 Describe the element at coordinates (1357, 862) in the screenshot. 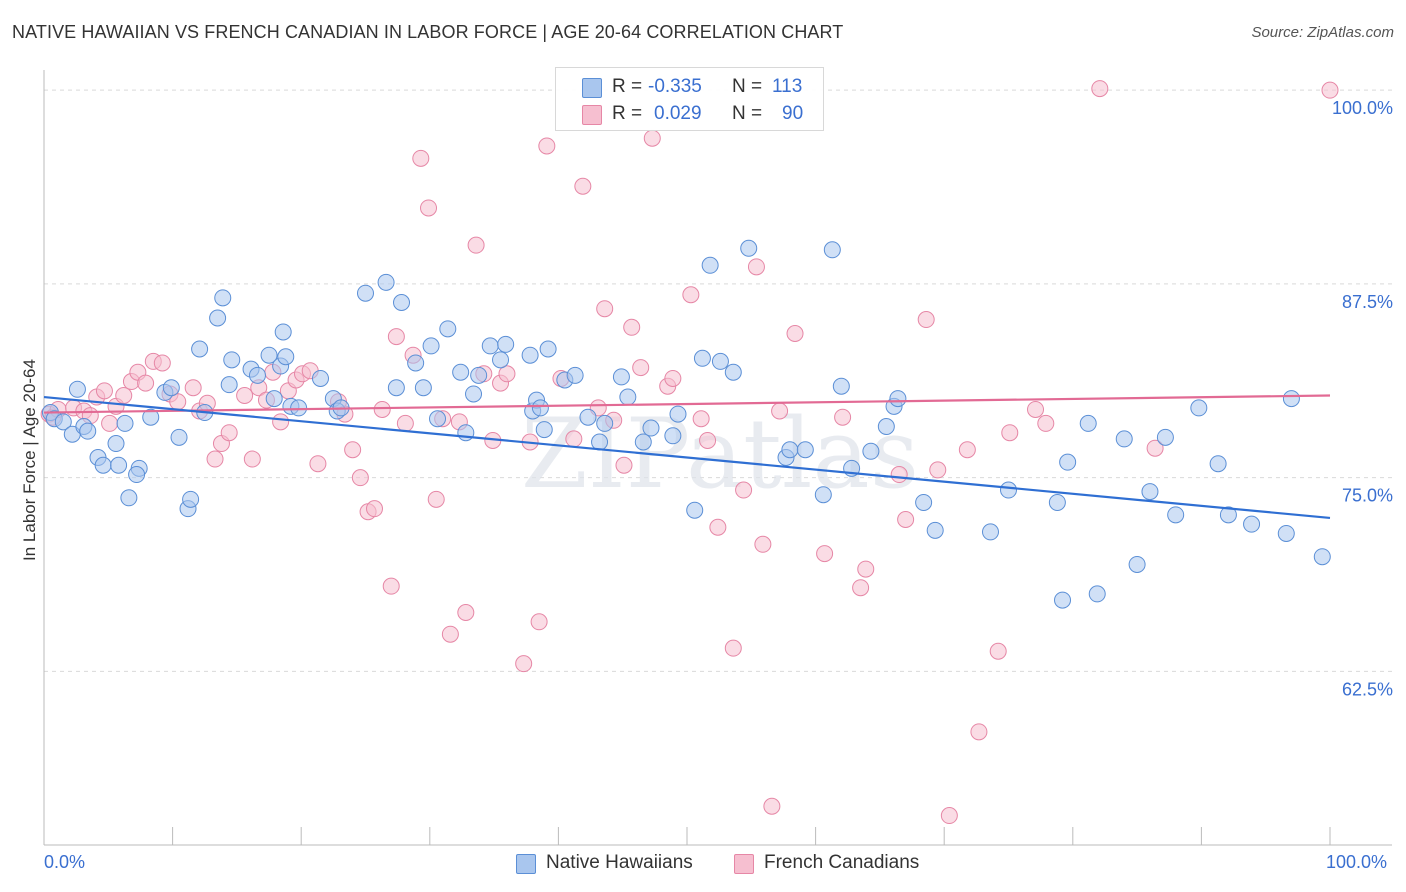

I see `x-tick-label-max: 100.0%` at that location.